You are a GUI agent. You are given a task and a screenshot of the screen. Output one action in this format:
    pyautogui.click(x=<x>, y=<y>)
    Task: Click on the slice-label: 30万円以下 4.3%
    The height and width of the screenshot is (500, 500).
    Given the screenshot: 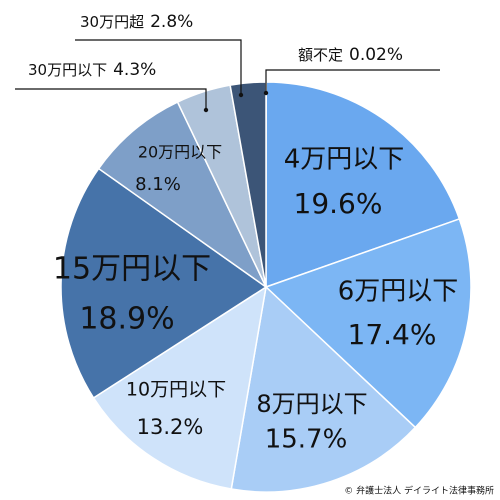 What is the action you would take?
    pyautogui.click(x=92, y=70)
    